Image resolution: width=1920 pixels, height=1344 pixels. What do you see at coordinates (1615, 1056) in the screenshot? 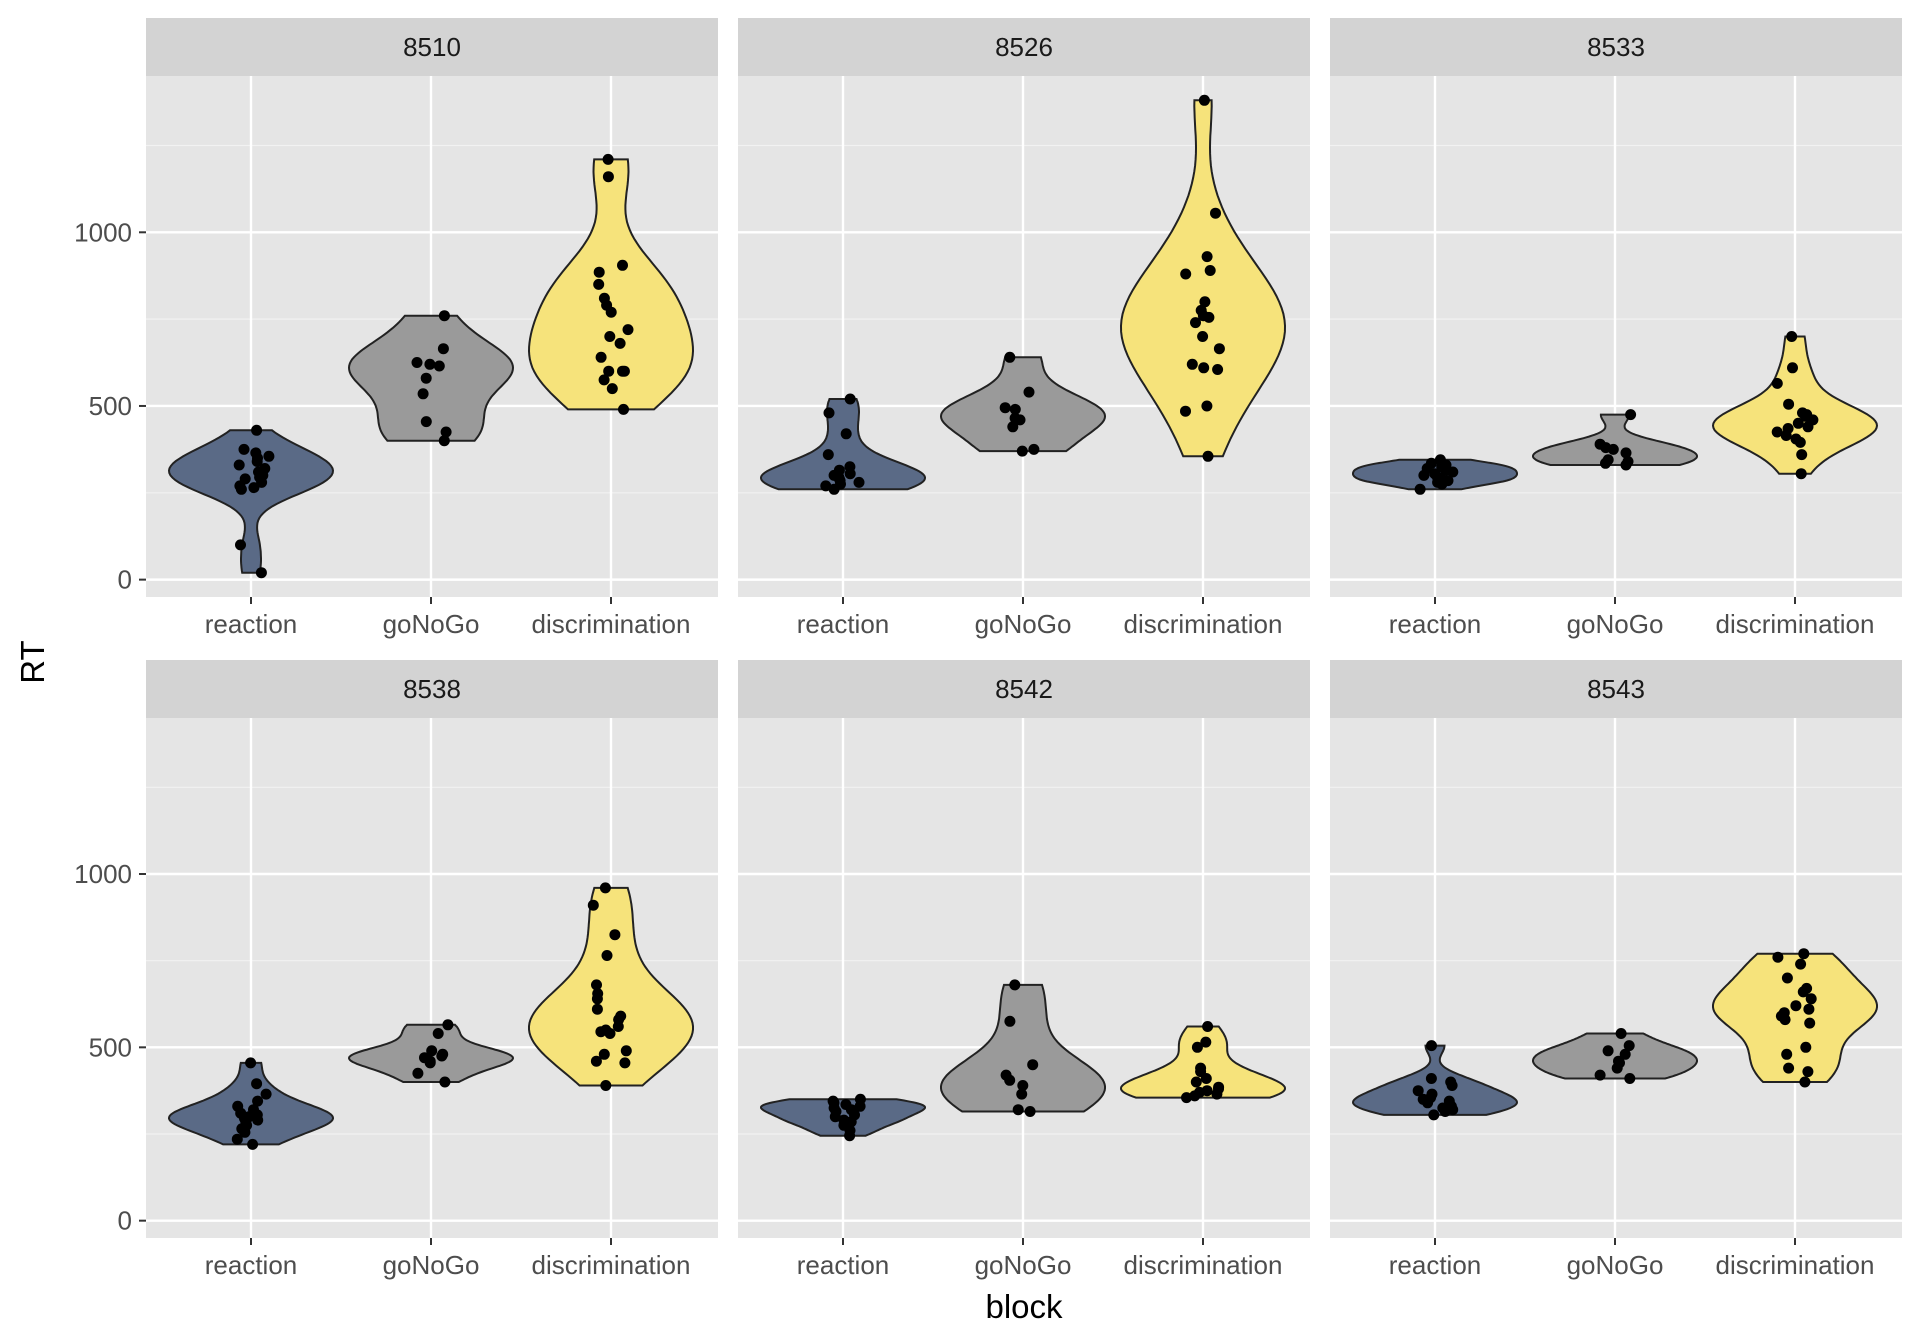
I see `violin-goNoGo` at bounding box center [1615, 1056].